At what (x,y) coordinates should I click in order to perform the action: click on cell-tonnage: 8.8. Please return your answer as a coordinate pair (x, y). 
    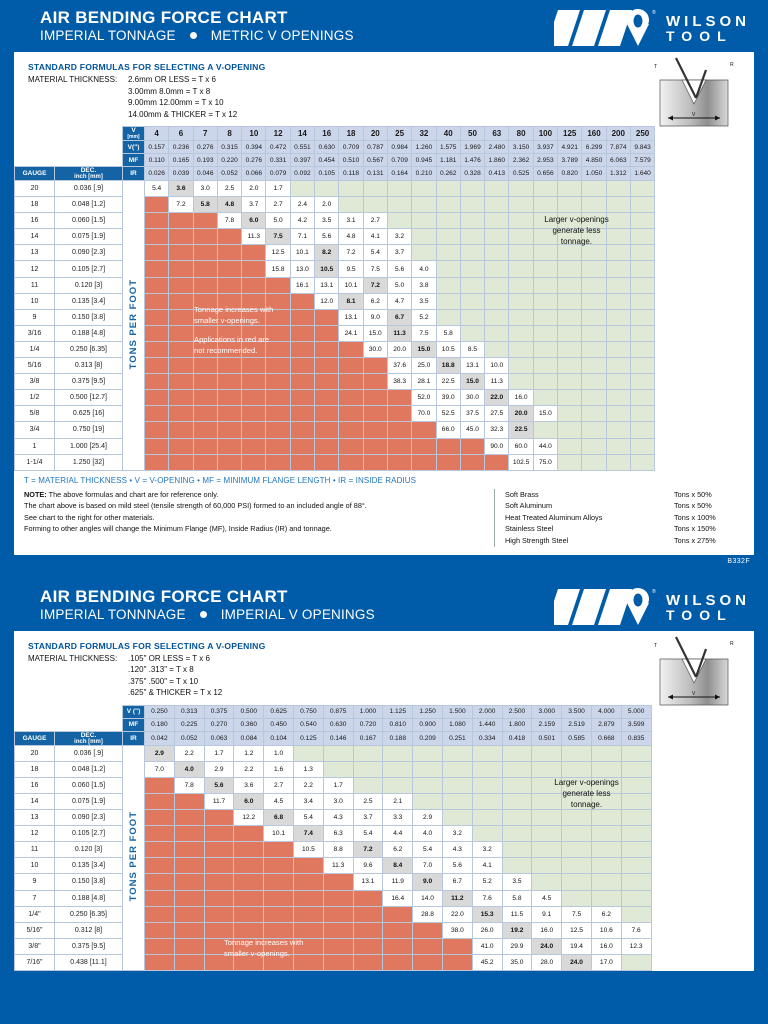
    Looking at the image, I should click on (338, 850).